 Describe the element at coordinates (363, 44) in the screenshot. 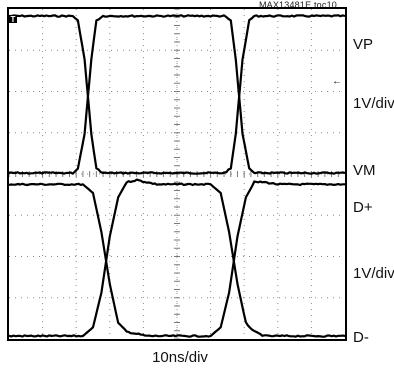

I see `top-panel-upper-label: VP` at that location.